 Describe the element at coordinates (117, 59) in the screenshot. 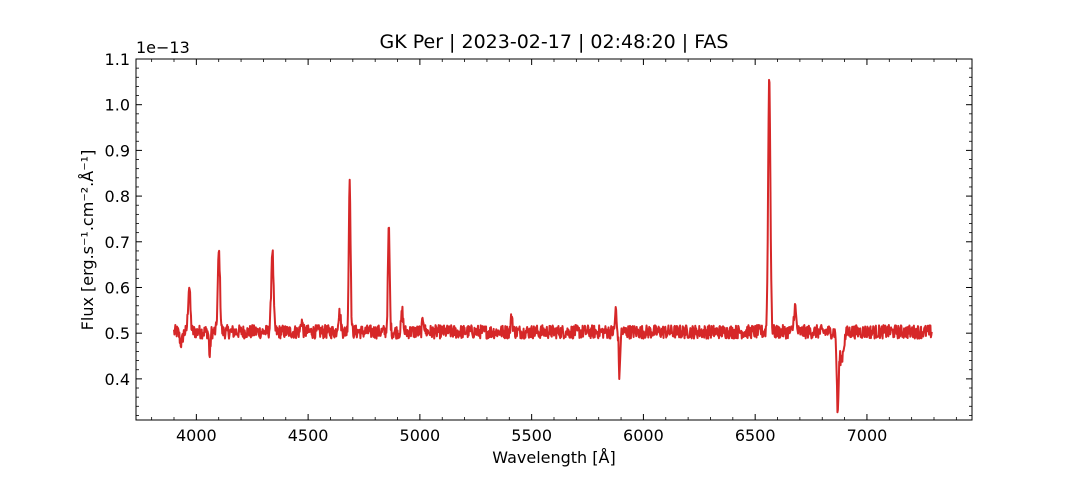

I see `y-tick-label: 1.1` at that location.